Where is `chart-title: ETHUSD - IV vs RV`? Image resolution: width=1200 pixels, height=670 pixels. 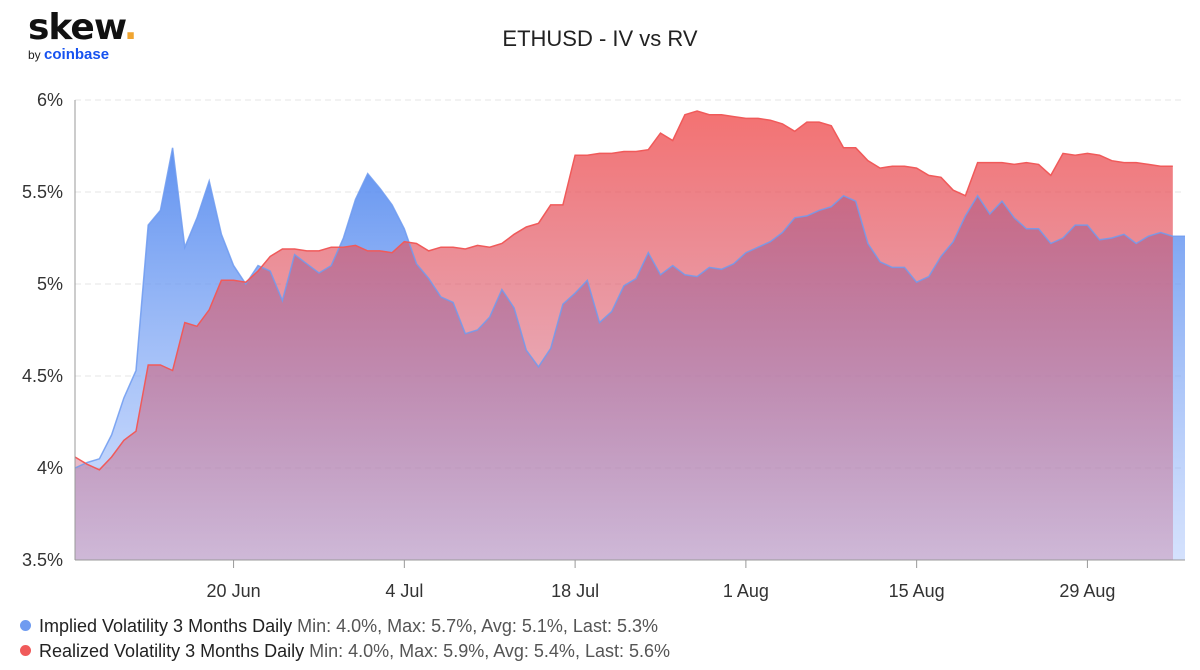
chart-title: ETHUSD - IV vs RV is located at coordinates (600, 38).